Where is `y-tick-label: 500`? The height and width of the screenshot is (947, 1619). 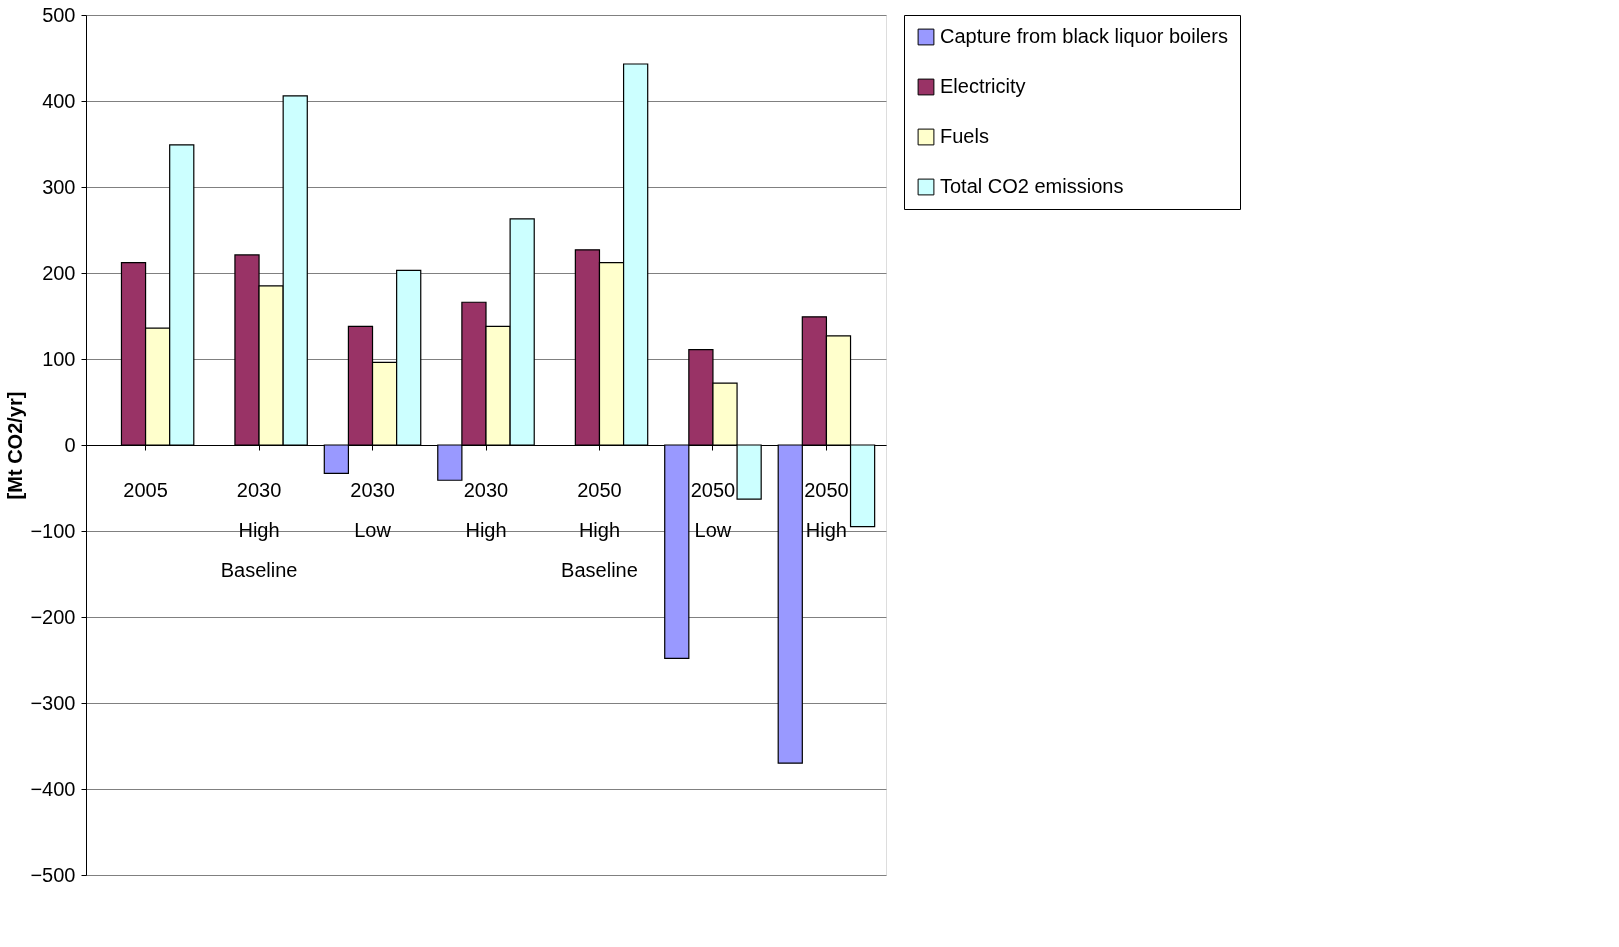
y-tick-label: 500 is located at coordinates (59, 14).